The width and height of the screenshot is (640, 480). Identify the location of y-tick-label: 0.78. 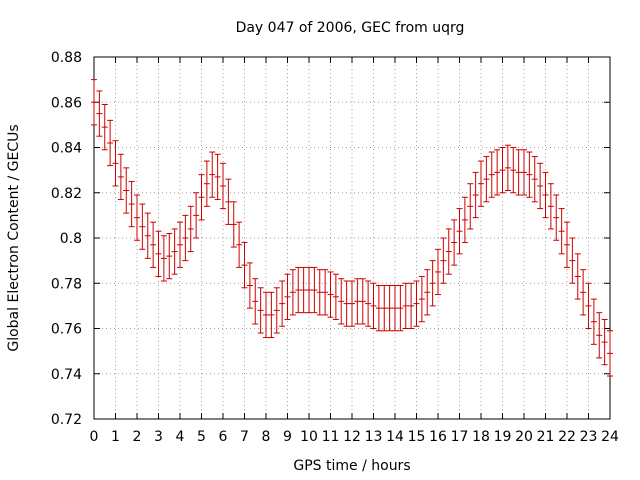
(66, 284).